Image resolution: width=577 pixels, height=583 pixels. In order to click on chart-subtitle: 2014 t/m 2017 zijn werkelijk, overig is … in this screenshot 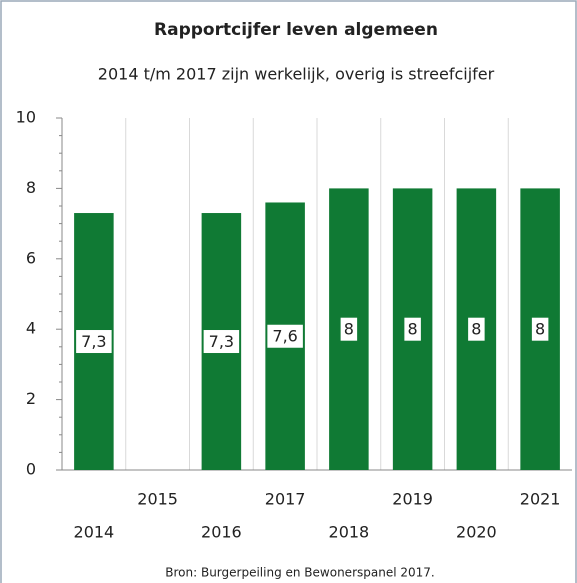, I will do `click(296, 74)`.